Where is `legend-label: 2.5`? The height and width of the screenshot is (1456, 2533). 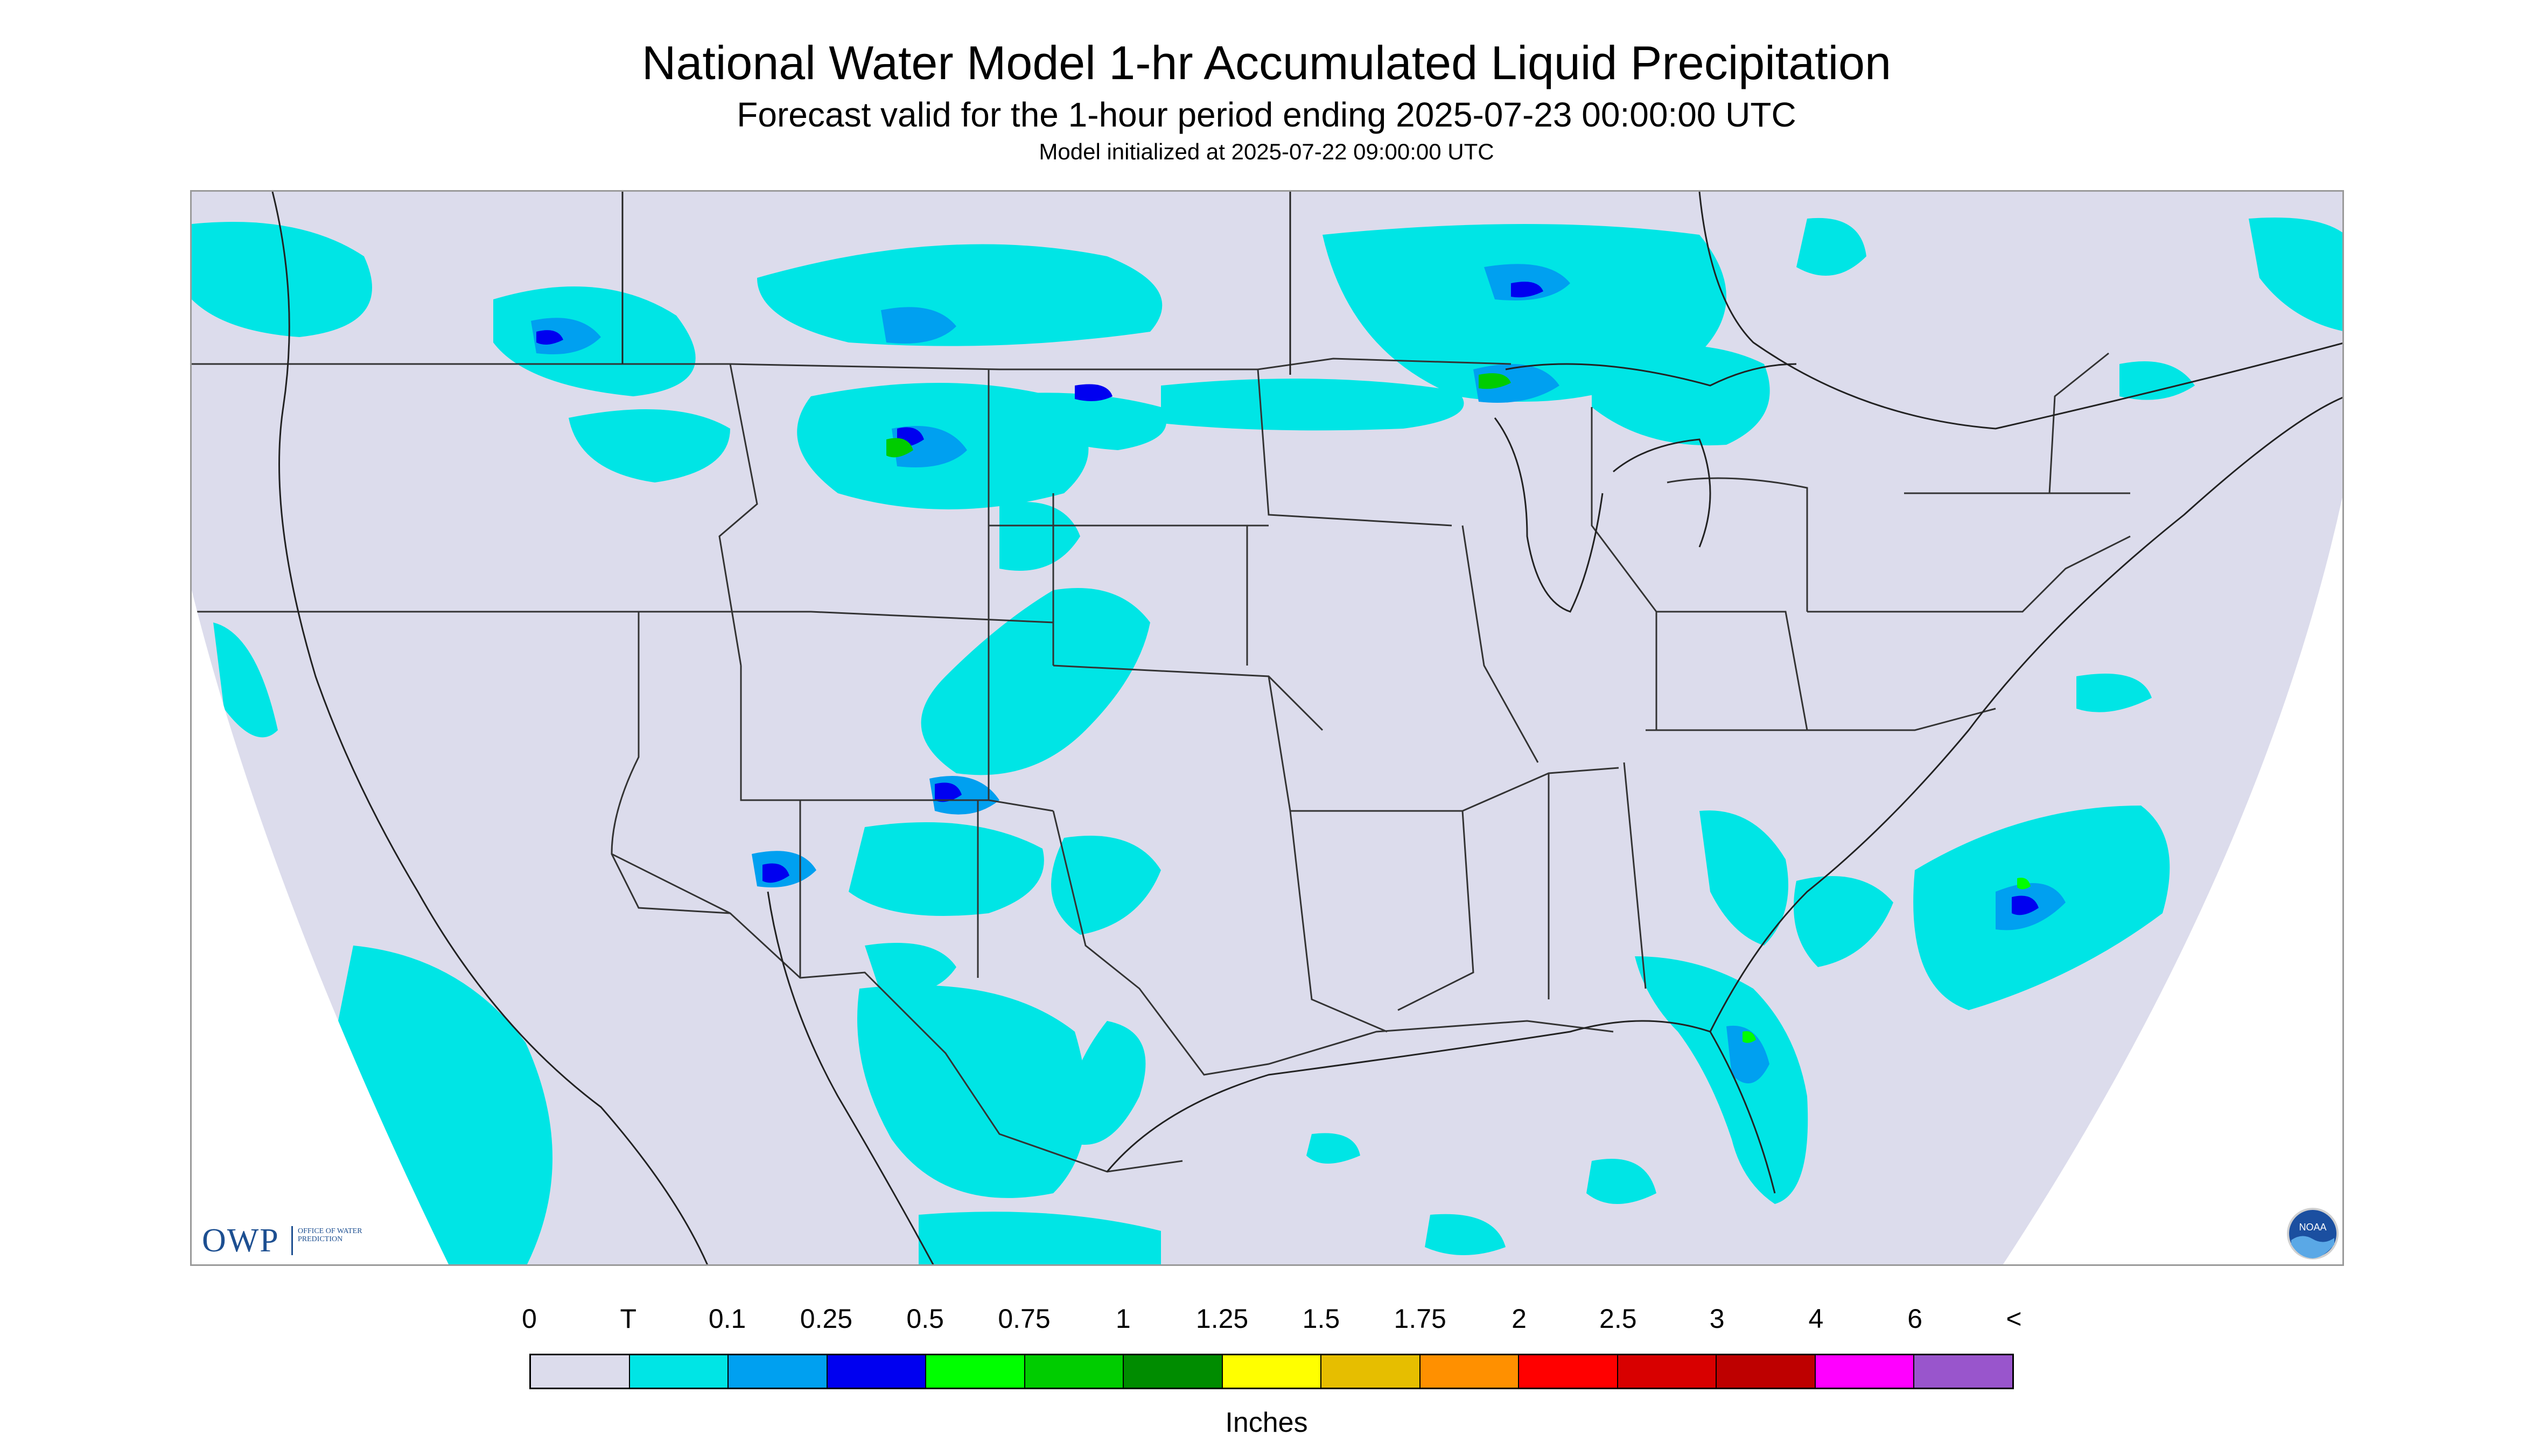 legend-label: 2.5 is located at coordinates (1618, 1319).